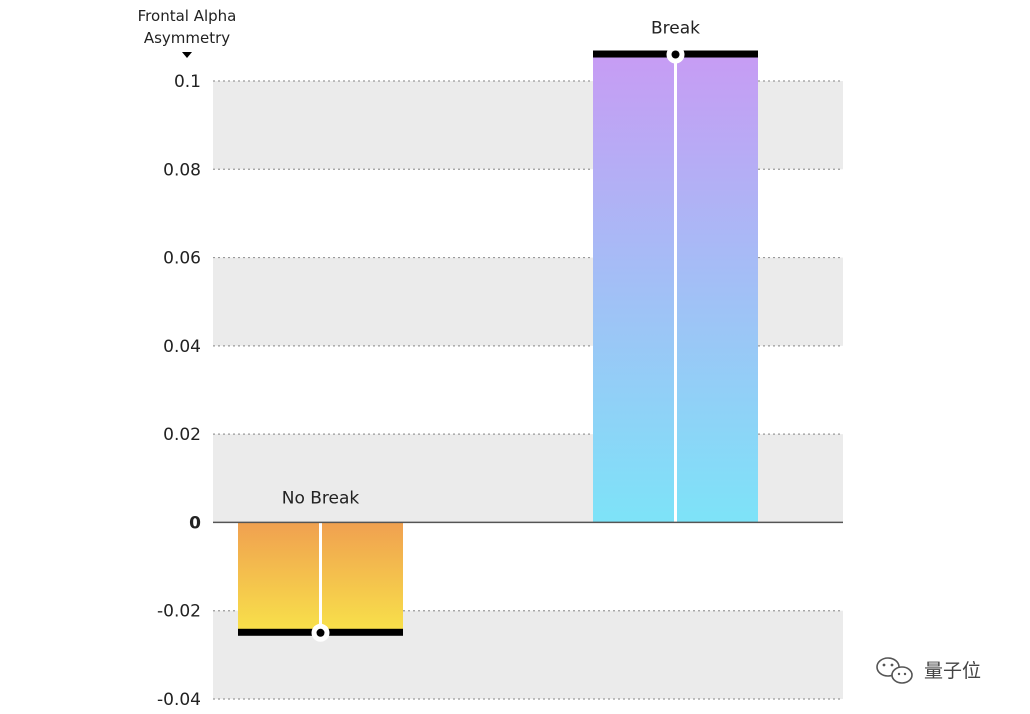 This screenshot has height=714, width=1030. What do you see at coordinates (675, 271) in the screenshot?
I see `bar-group: Break` at bounding box center [675, 271].